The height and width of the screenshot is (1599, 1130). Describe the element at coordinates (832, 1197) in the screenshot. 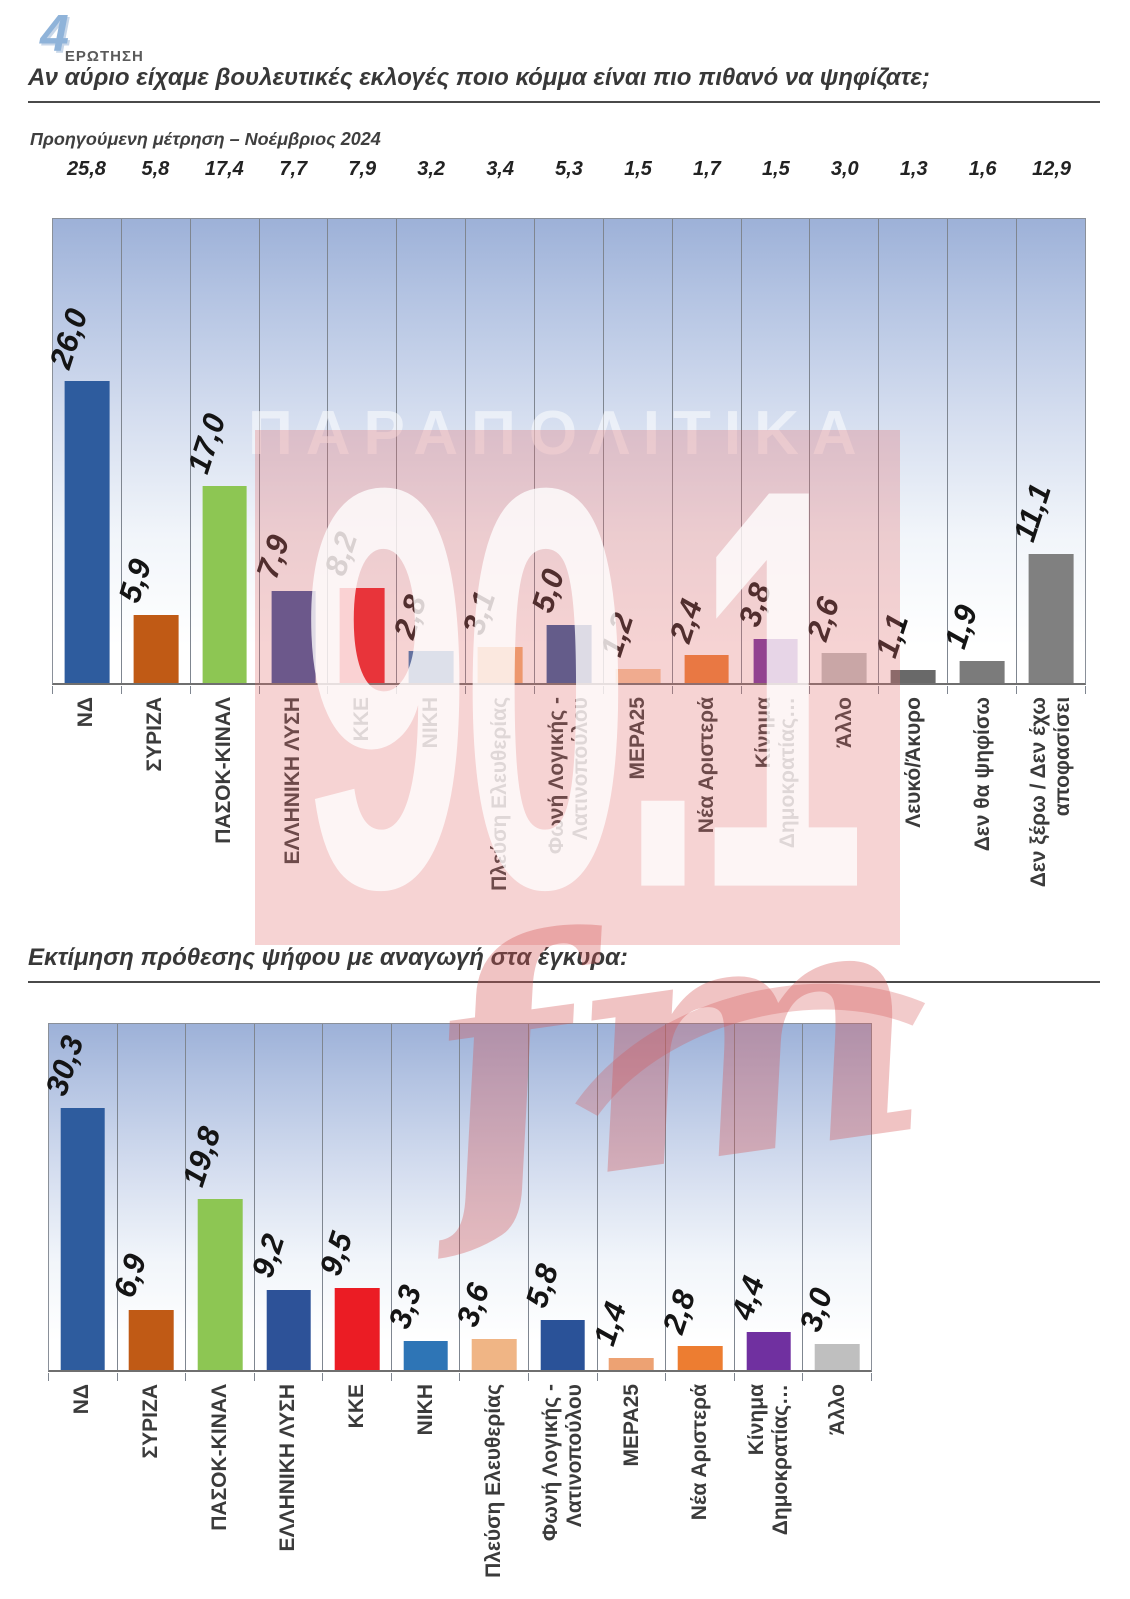

I see `chart-column: 3,0` at that location.